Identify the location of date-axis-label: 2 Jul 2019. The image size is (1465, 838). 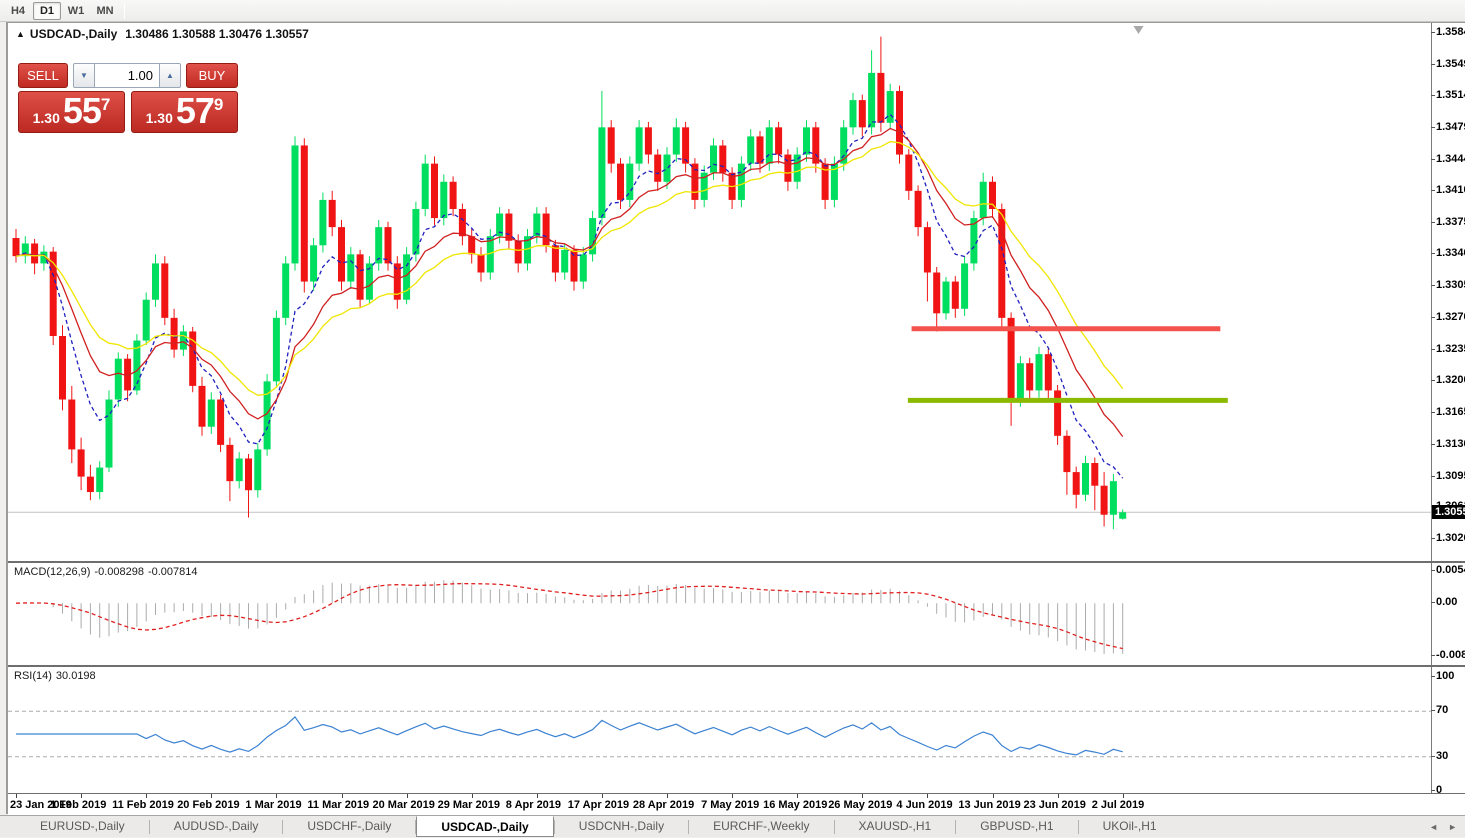
(1118, 805).